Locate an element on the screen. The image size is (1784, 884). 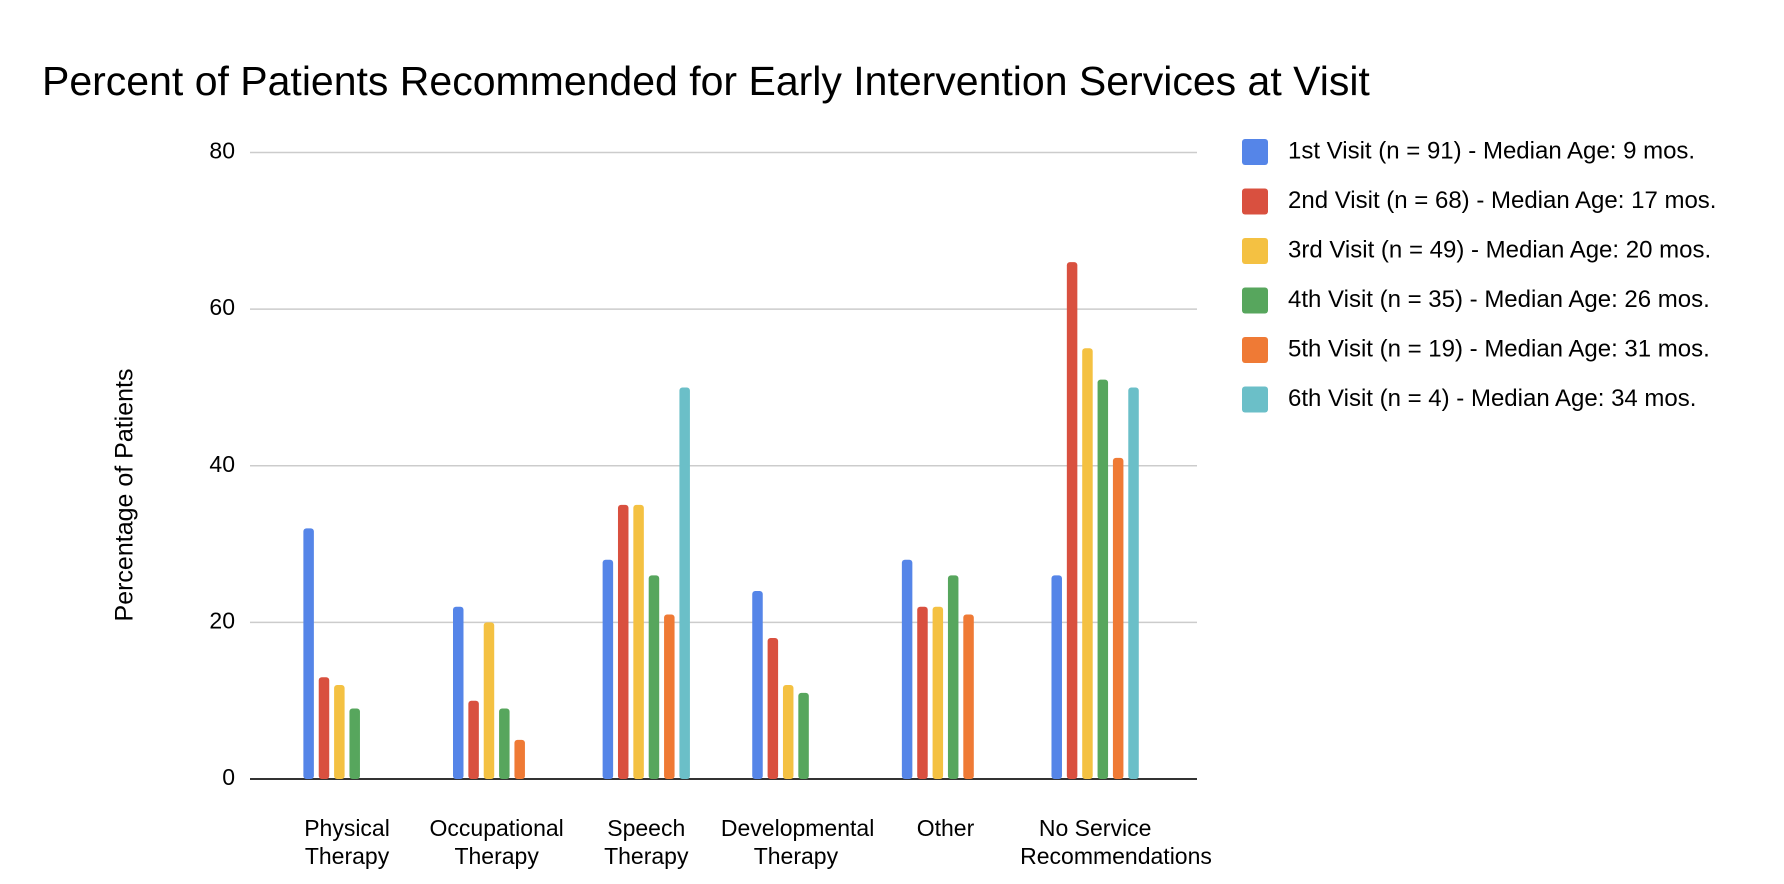
legend-label: 1st Visit (n = 91) - Median Age: 9 mos. is located at coordinates (1491, 150).